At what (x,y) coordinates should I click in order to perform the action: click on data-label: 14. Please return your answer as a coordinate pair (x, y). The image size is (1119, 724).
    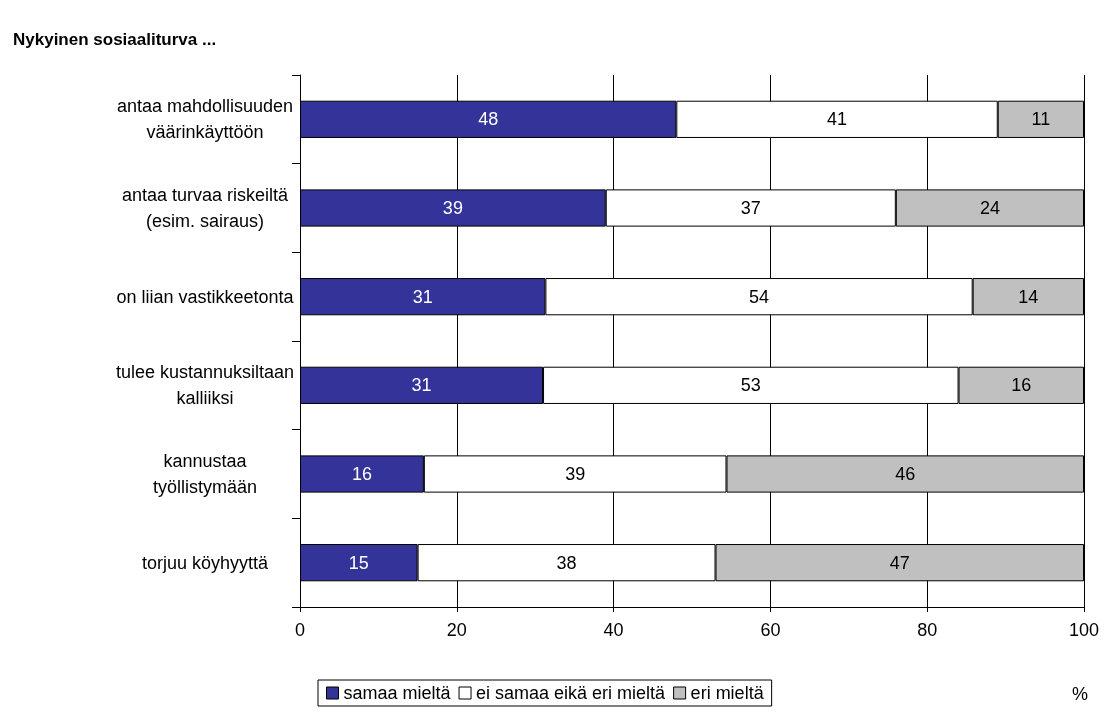
    Looking at the image, I should click on (1028, 296).